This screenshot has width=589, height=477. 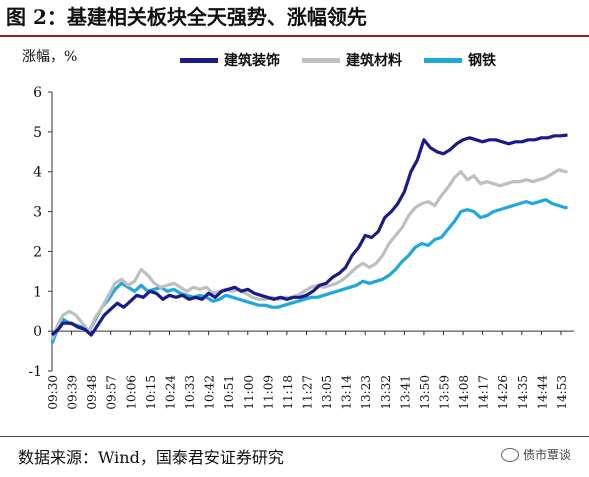 What do you see at coordinates (50, 57) in the screenshot?
I see `y-axis-label: 涨幅，%` at bounding box center [50, 57].